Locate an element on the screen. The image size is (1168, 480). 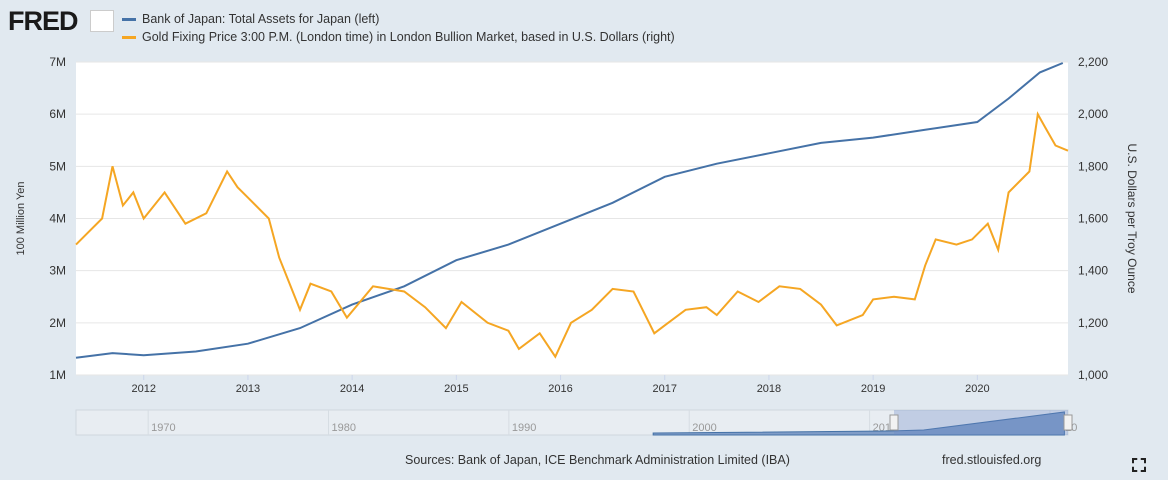
x-tick-label: 2014 is located at coordinates (352, 389).